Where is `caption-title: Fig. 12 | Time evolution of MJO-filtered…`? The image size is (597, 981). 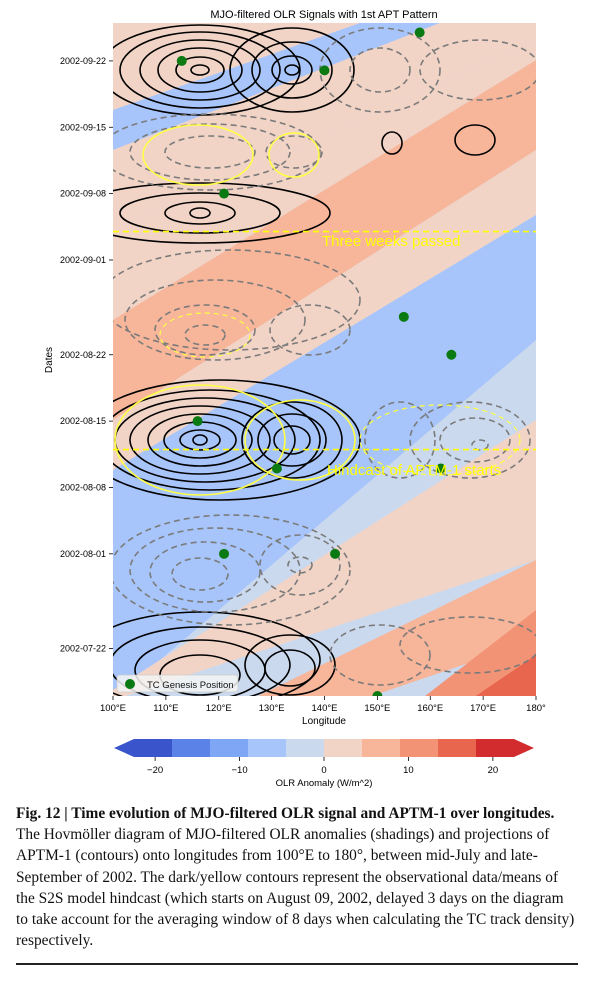 caption-title: Fig. 12 | Time evolution of MJO-filtered… is located at coordinates (285, 813).